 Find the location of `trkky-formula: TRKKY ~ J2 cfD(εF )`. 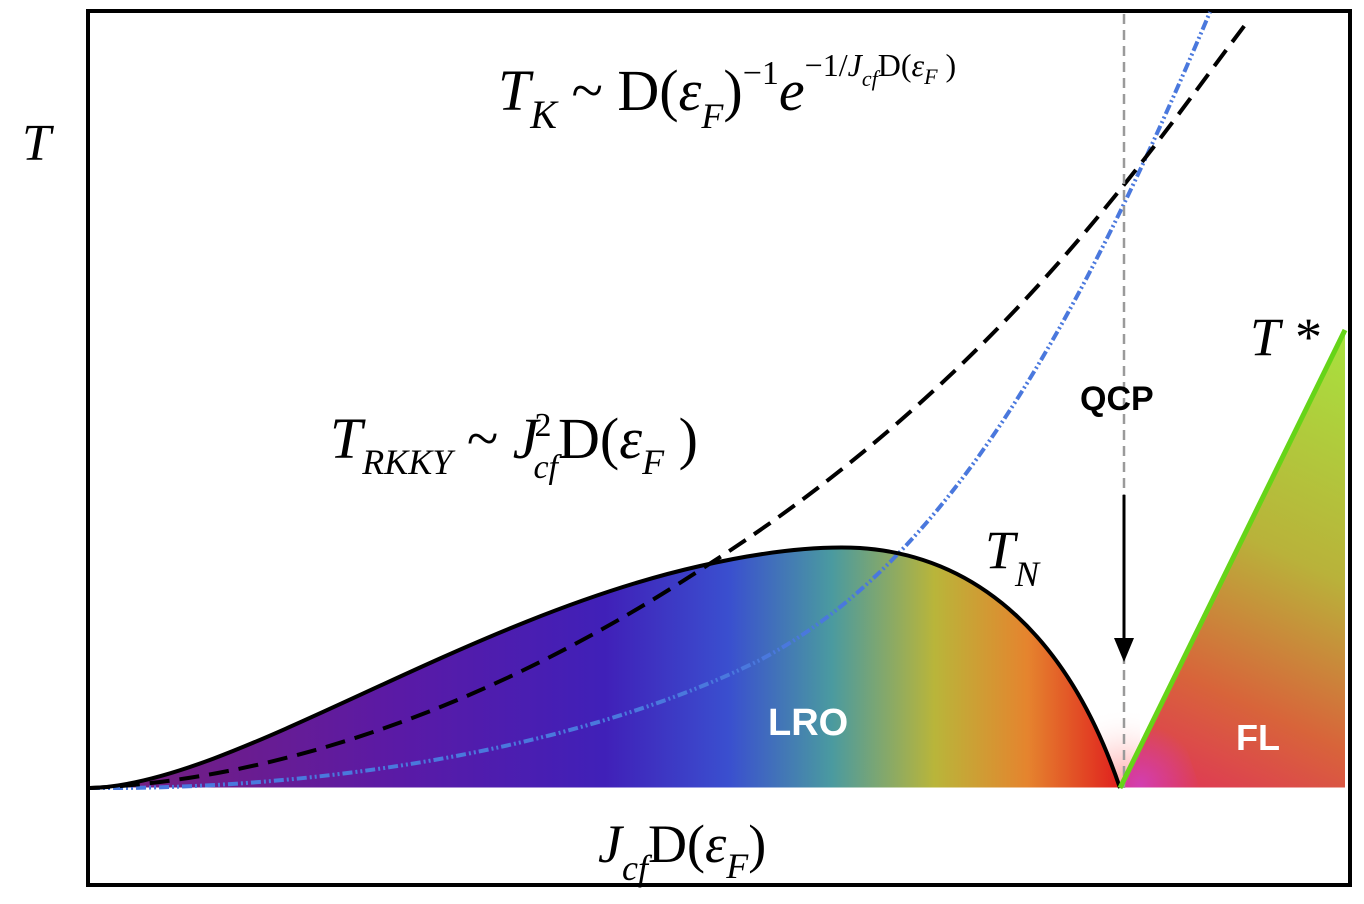

trkky-formula: TRKKY ~ J2 cfD(εF ) is located at coordinates (514, 446).